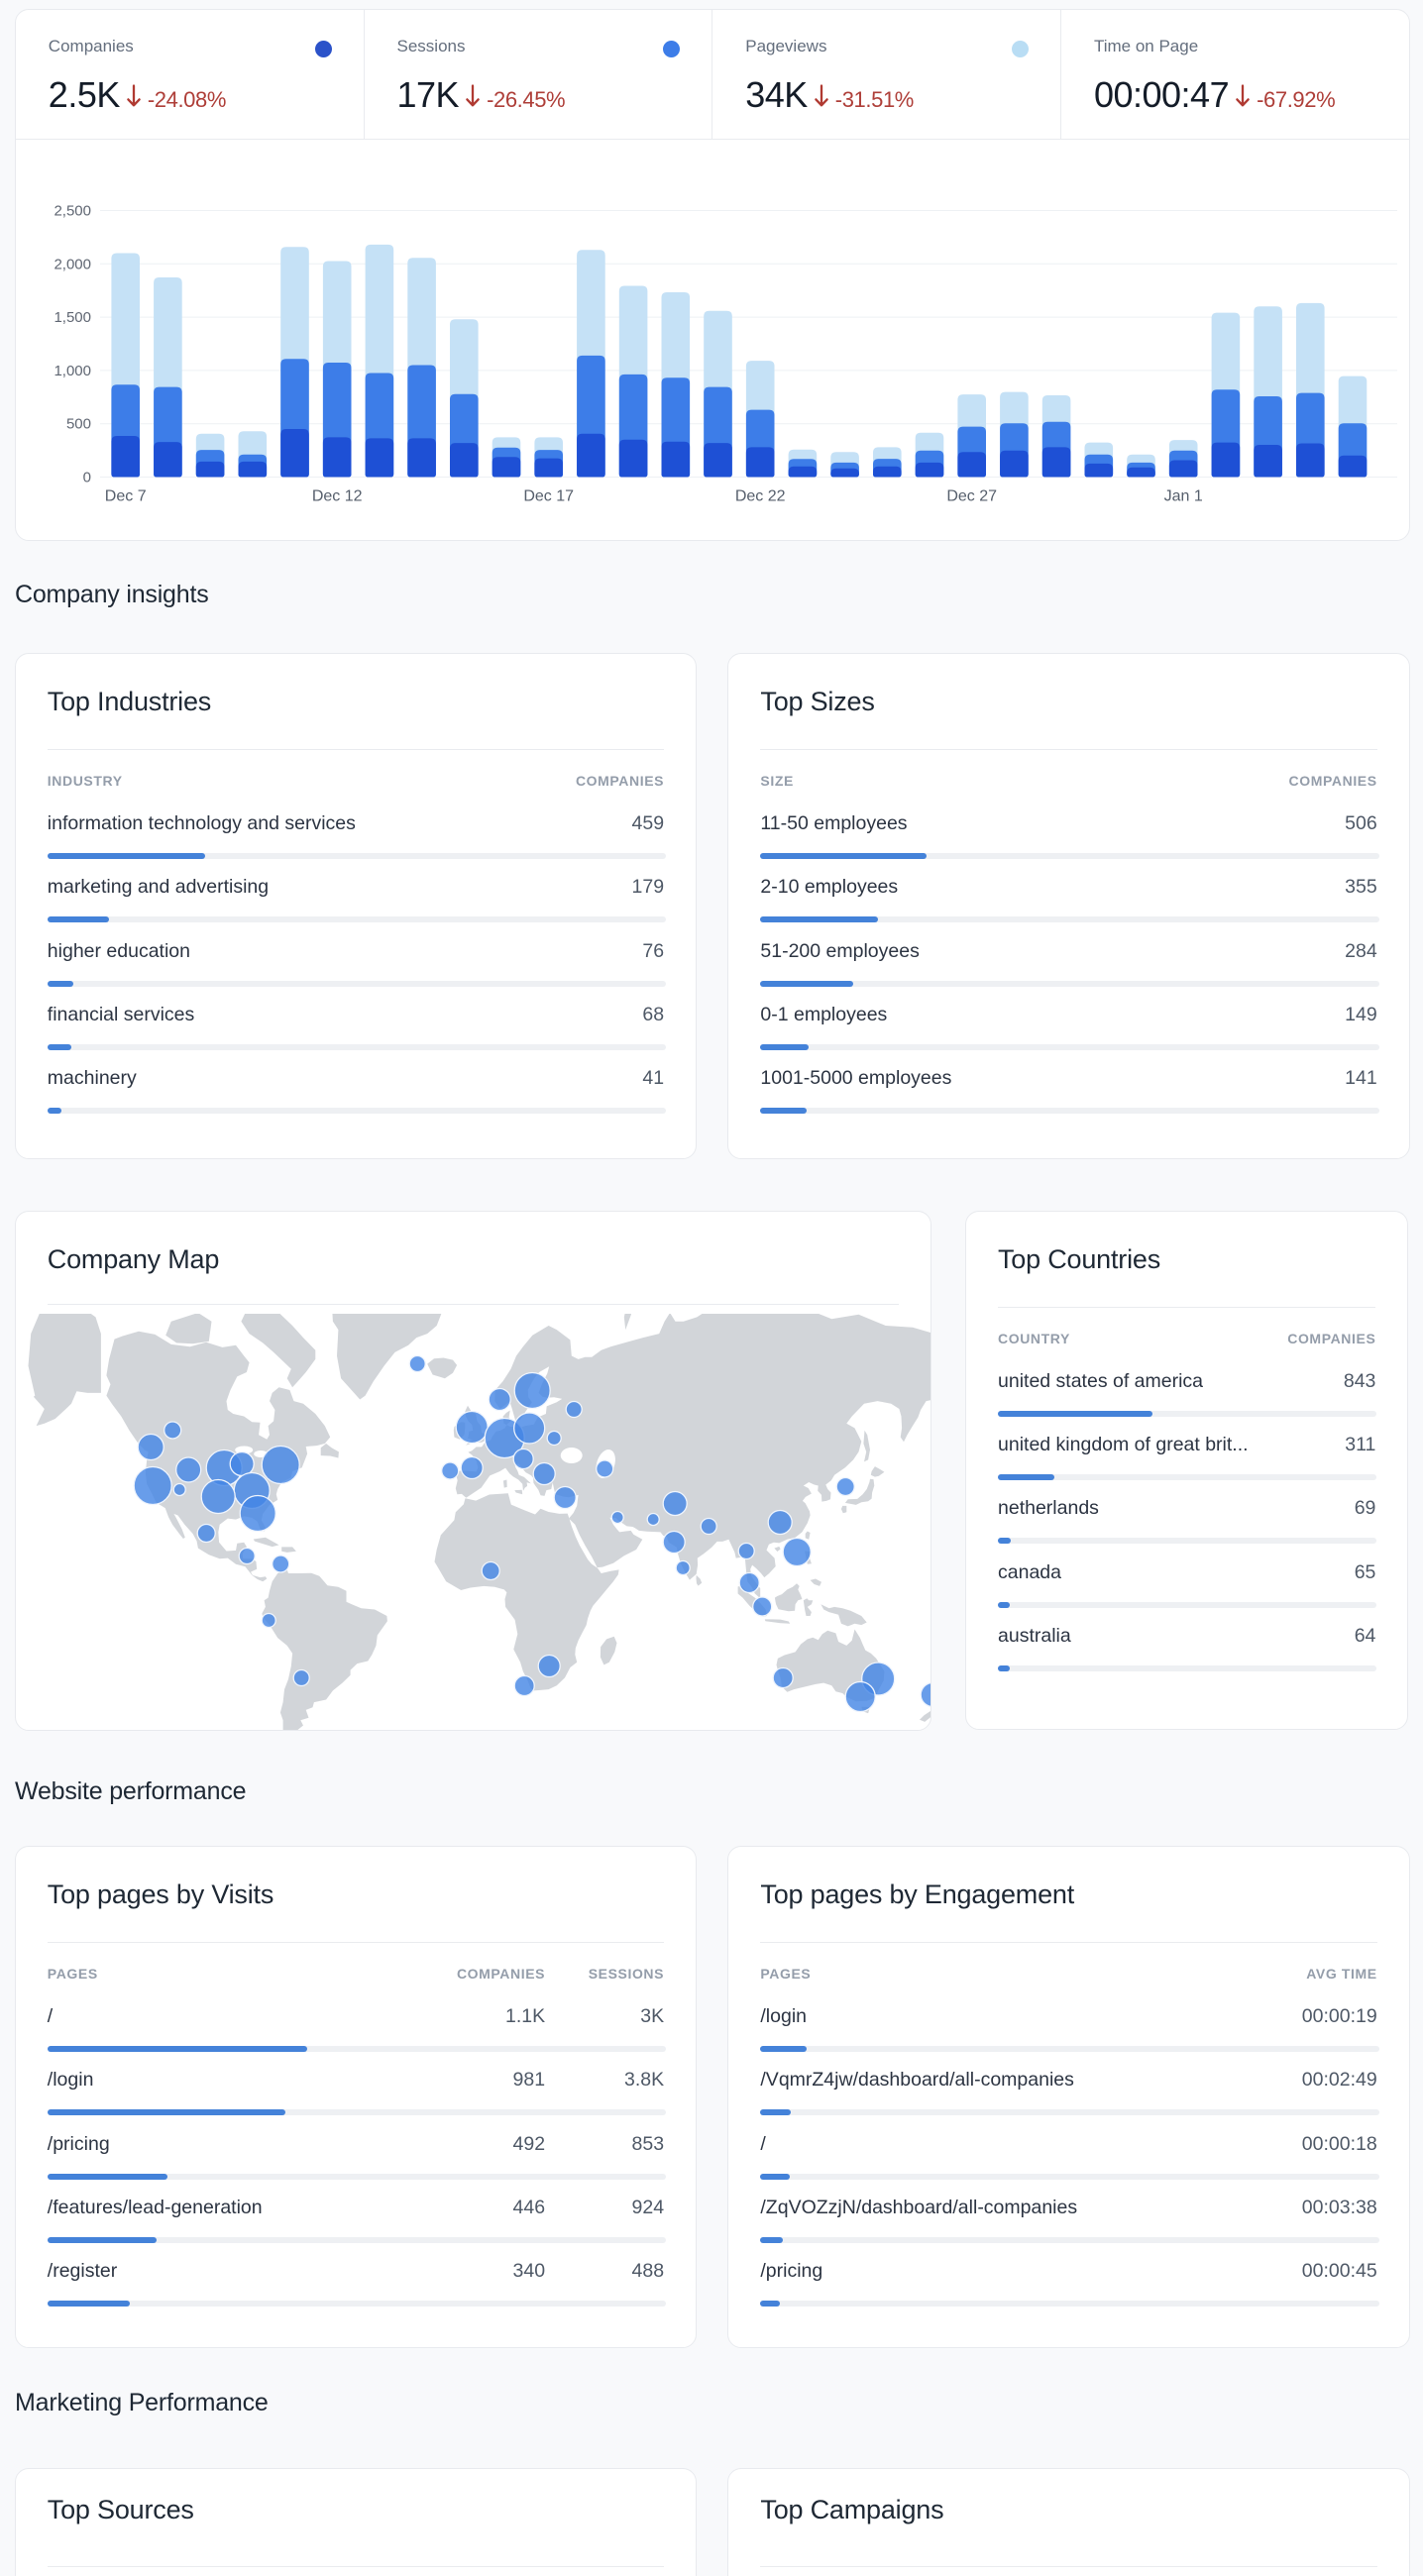  I want to click on svg-text: 0, so click(86, 478).